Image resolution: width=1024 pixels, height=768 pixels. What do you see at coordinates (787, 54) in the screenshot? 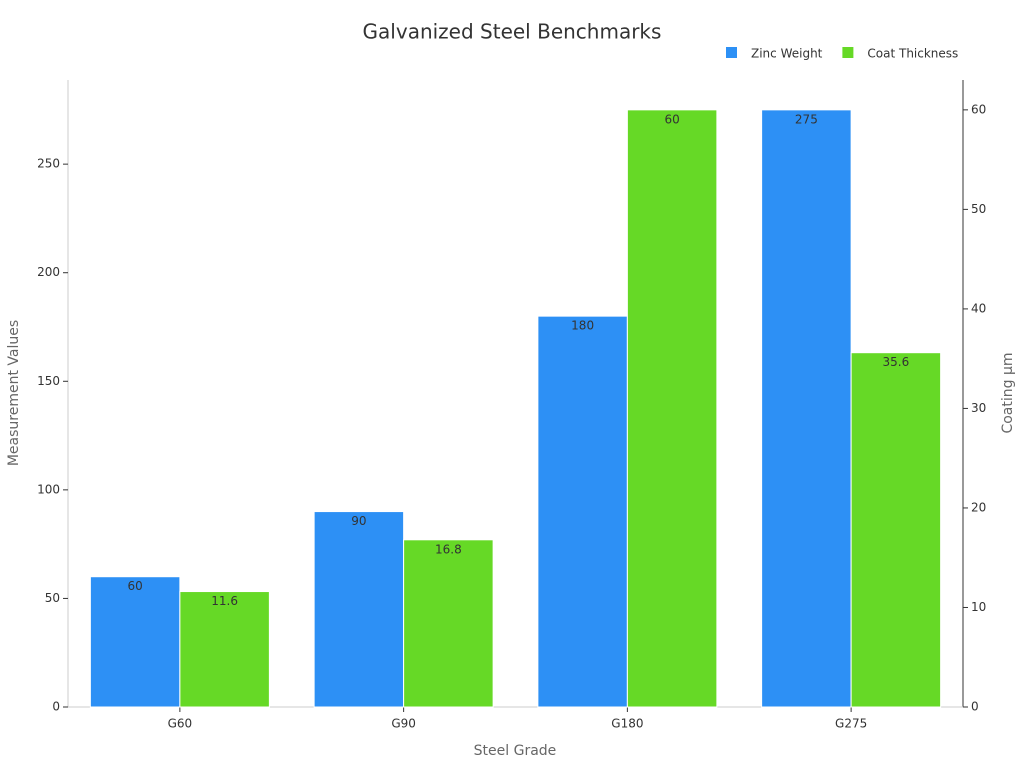
I see `legend-label: Zinc Weight` at bounding box center [787, 54].